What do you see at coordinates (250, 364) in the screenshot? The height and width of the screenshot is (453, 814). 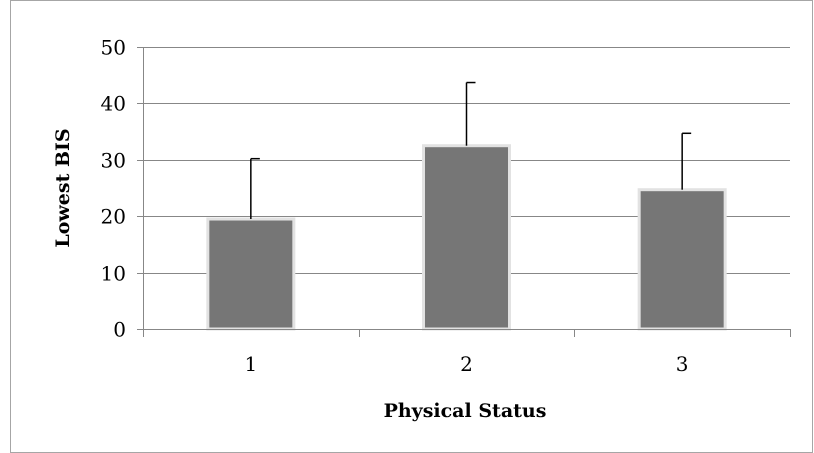 I see `x-tick-label: 1` at bounding box center [250, 364].